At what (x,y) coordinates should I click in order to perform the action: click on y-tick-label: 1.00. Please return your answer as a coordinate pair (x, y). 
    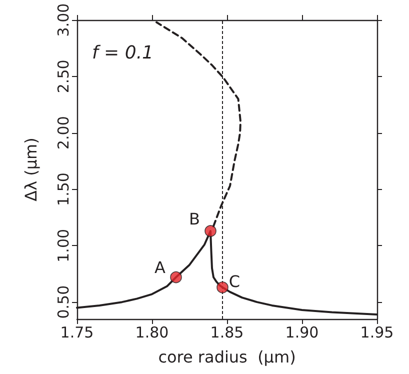
    Looking at the image, I should click on (63, 245).